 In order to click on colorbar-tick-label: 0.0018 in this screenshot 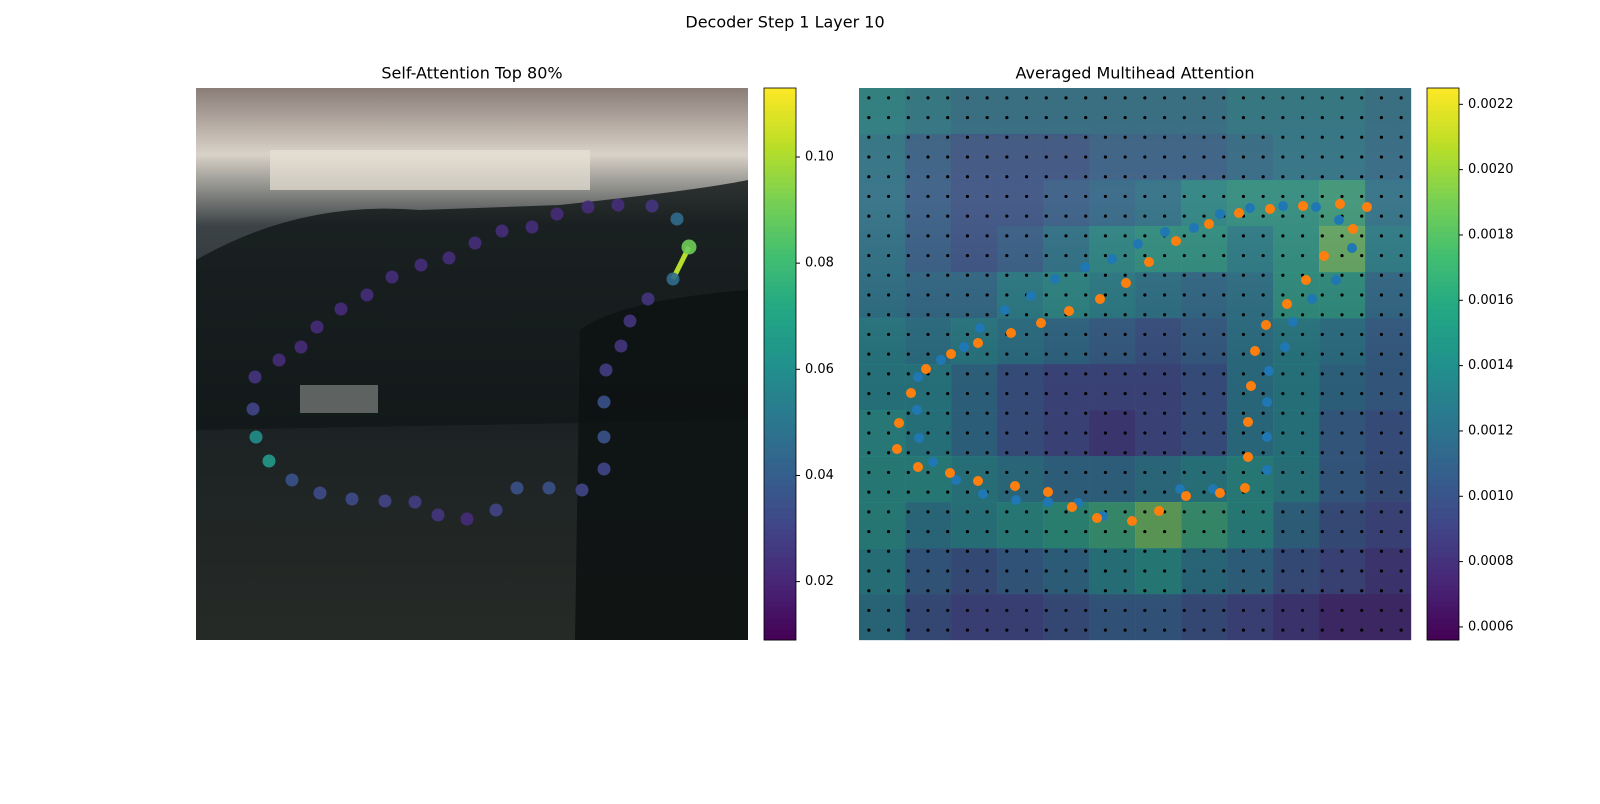, I will do `click(1491, 234)`.